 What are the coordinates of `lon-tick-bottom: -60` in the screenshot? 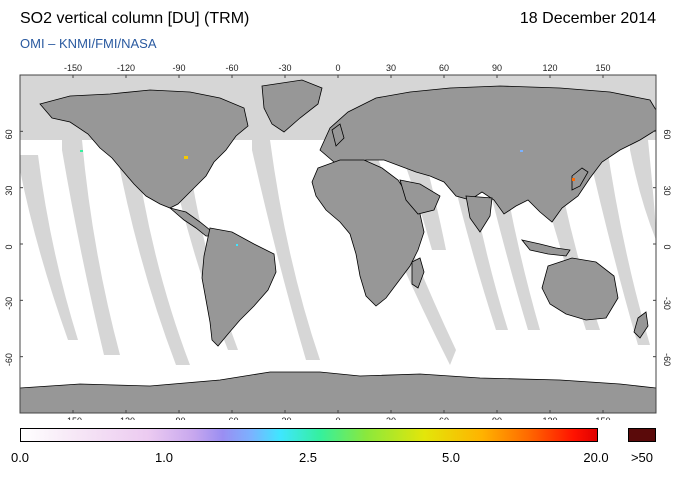 It's located at (231, 418).